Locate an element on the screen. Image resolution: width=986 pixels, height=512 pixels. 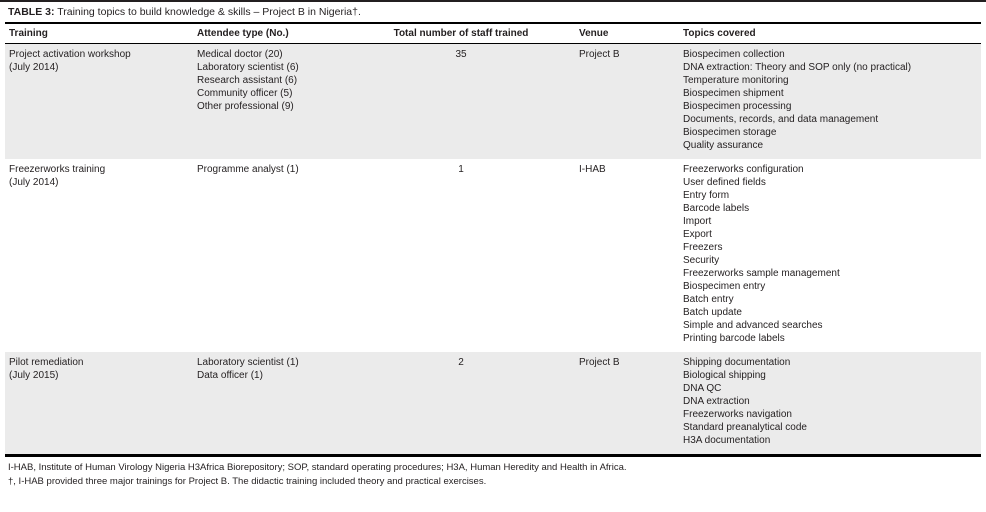
topic-line: Biospecimen processing is located at coordinates (737, 106).